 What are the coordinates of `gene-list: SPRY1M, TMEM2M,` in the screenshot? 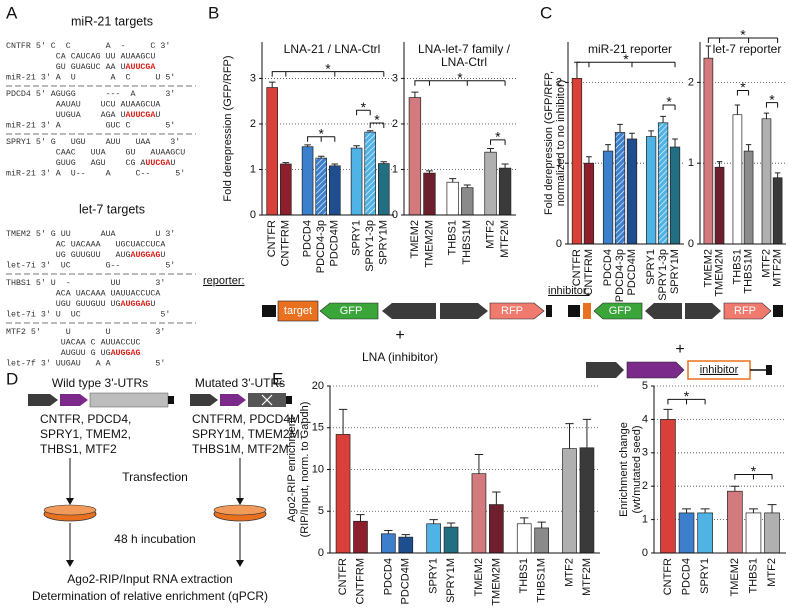 It's located at (247, 434).